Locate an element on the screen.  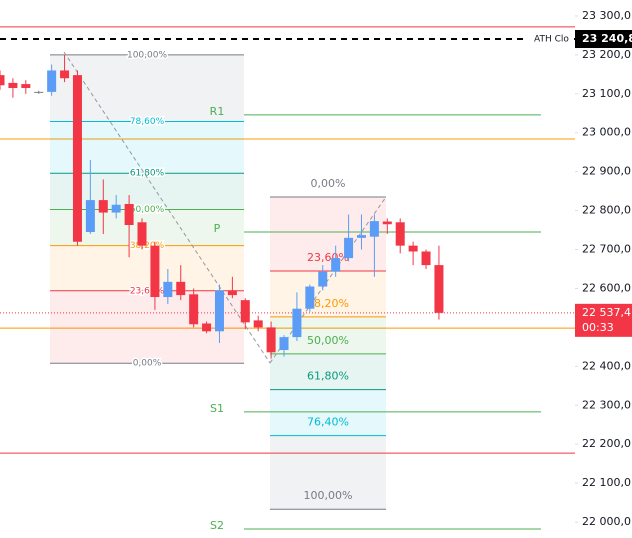
pivot-label: S1 is located at coordinates (217, 408).